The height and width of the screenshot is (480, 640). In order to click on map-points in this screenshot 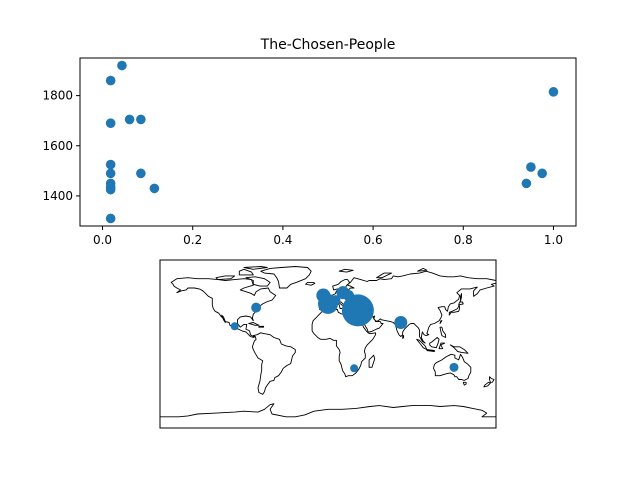, I will do `click(344, 329)`.